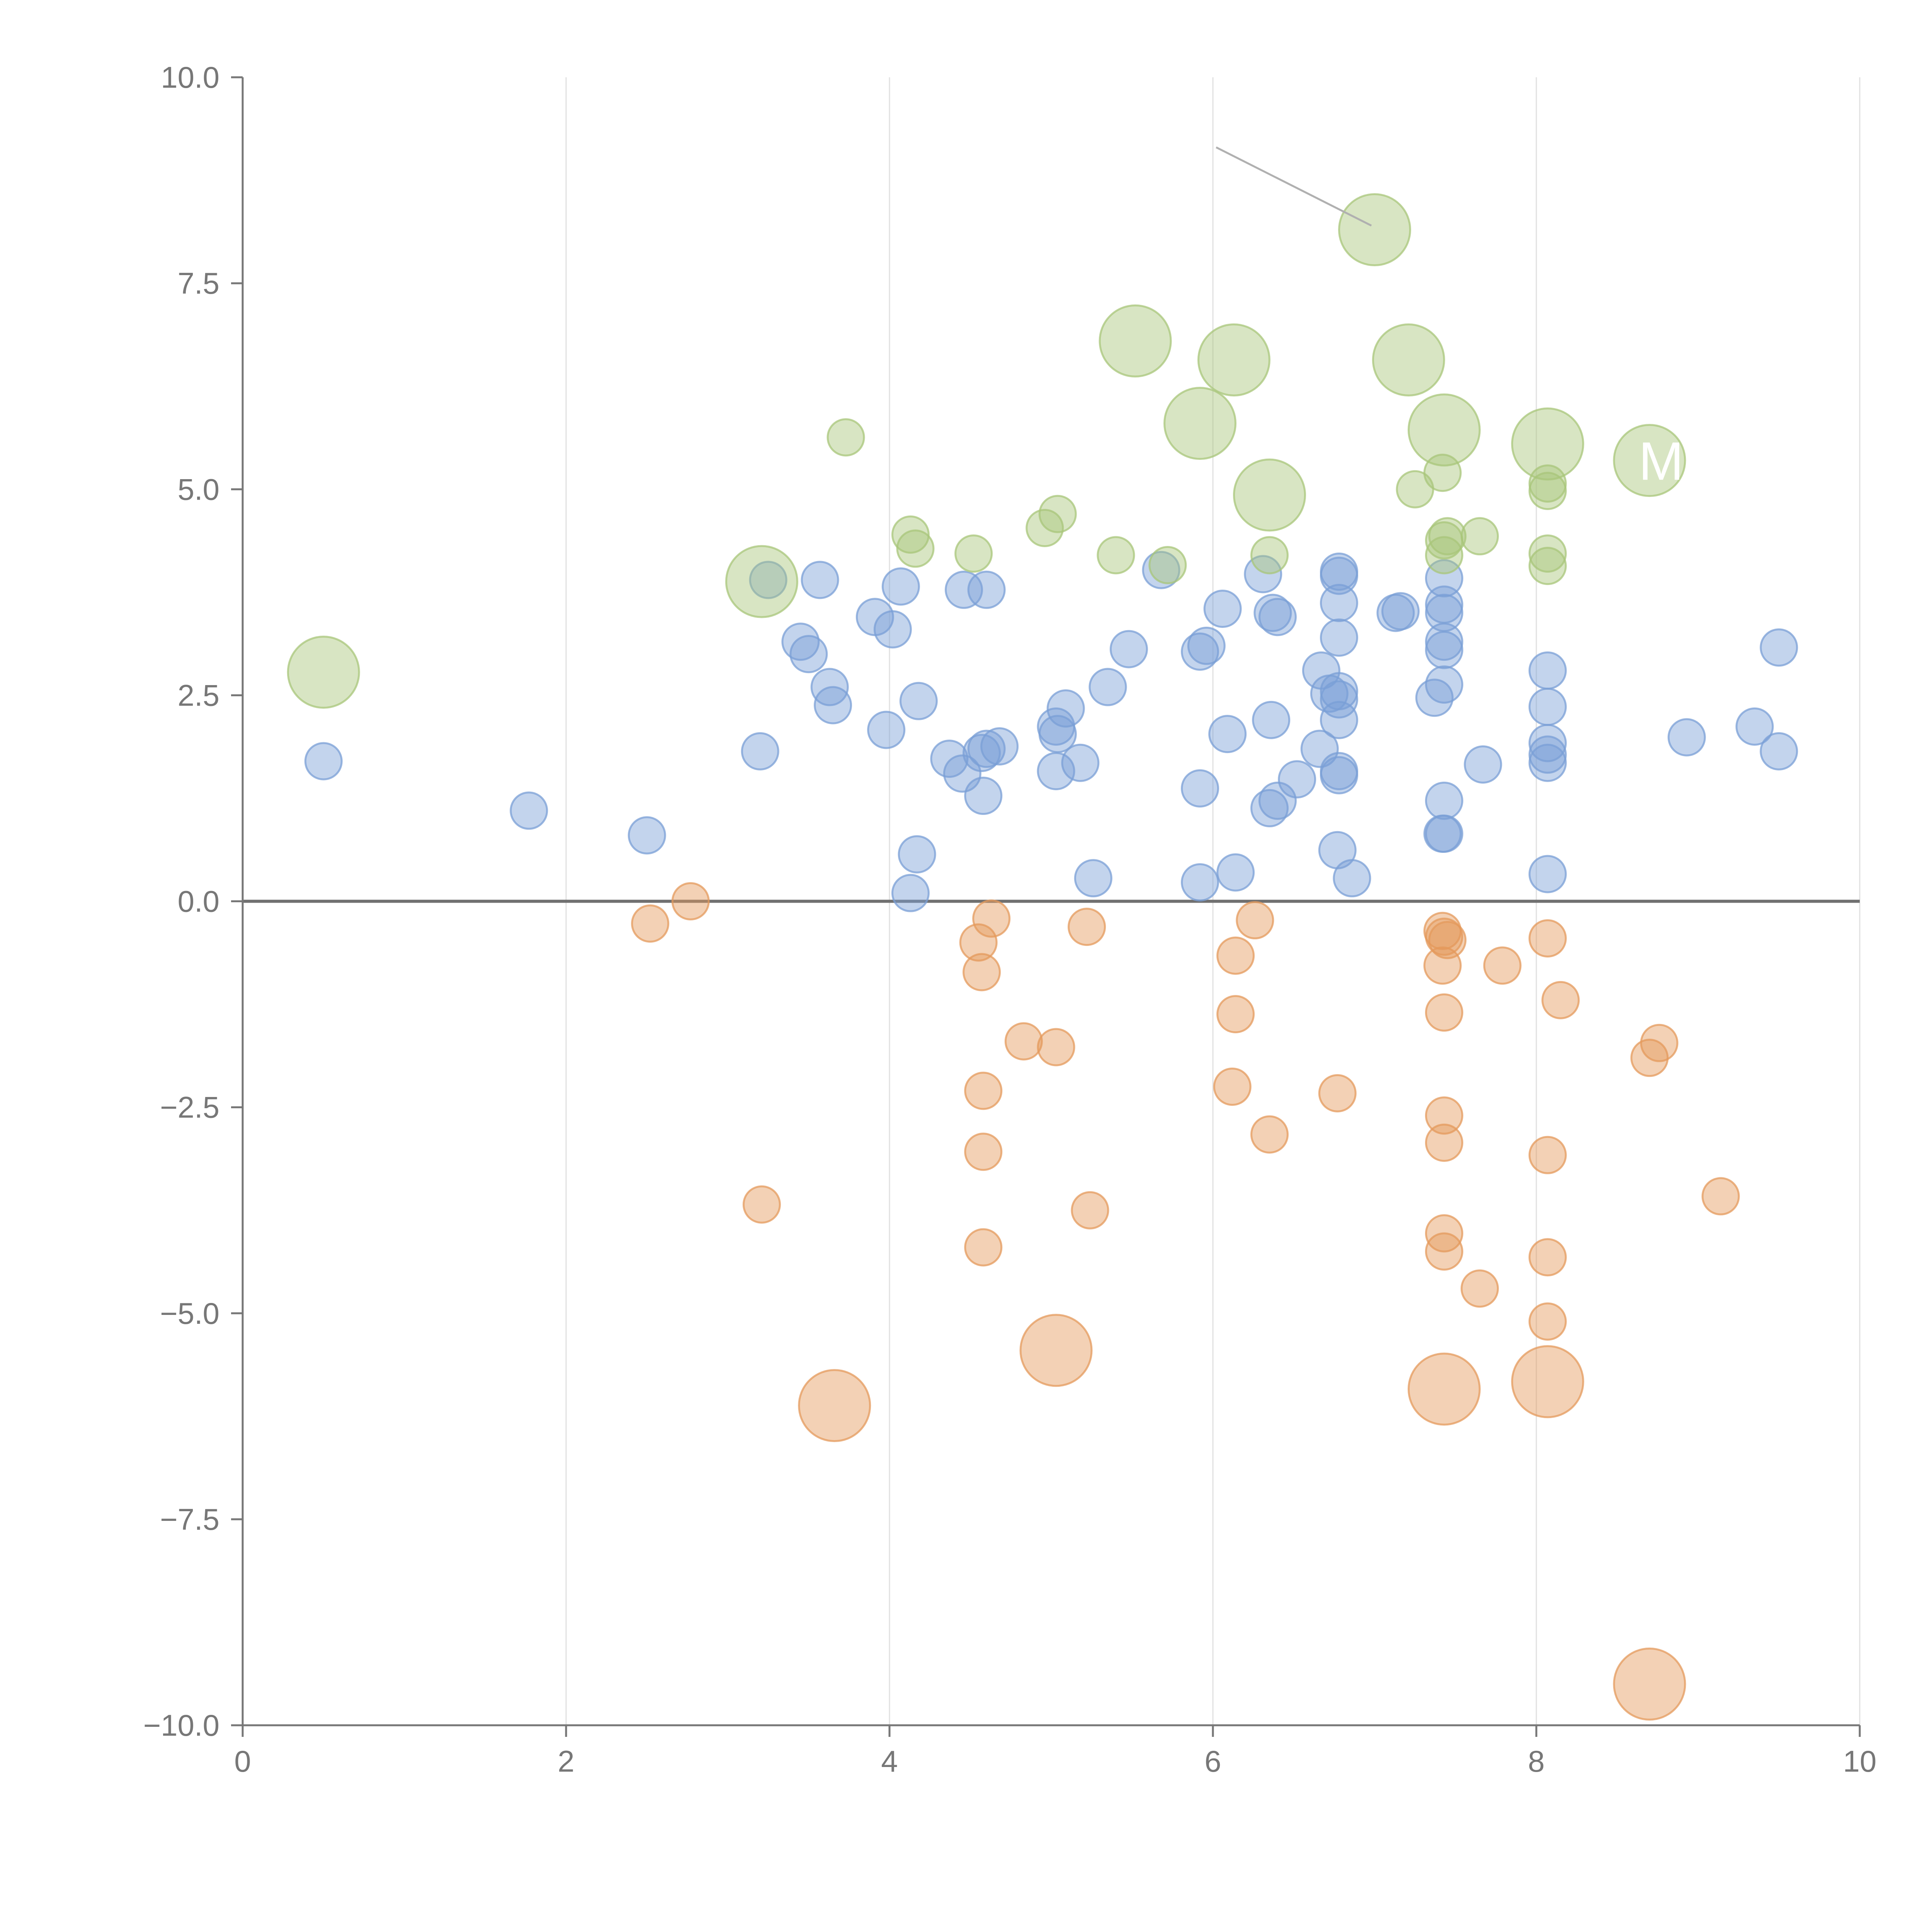 Image resolution: width=1932 pixels, height=1932 pixels. Describe the element at coordinates (181, 1725) in the screenshot. I see `y-tick-label: −10.0` at that location.